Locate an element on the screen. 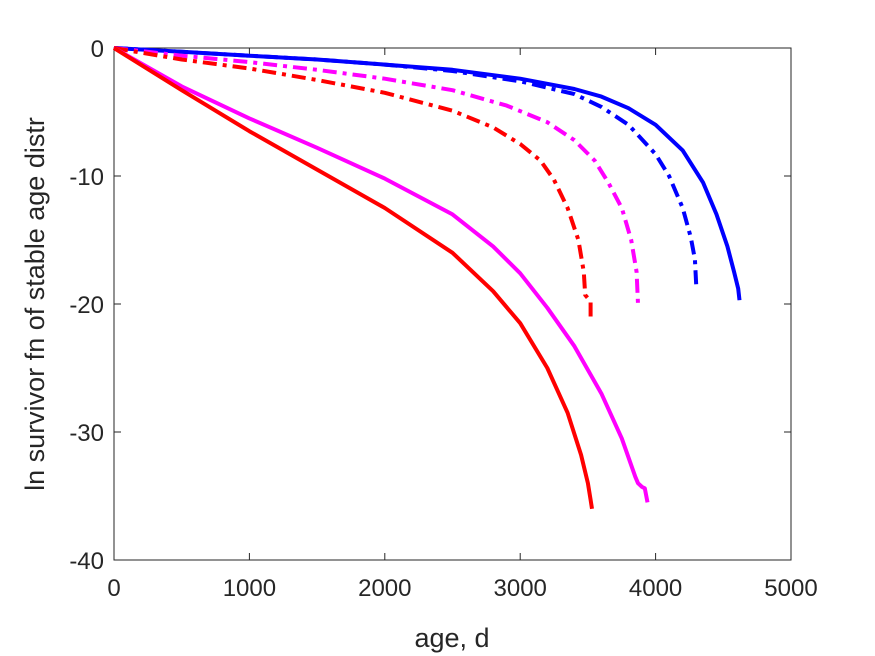  x-tick-label: 2000 is located at coordinates (384, 588).